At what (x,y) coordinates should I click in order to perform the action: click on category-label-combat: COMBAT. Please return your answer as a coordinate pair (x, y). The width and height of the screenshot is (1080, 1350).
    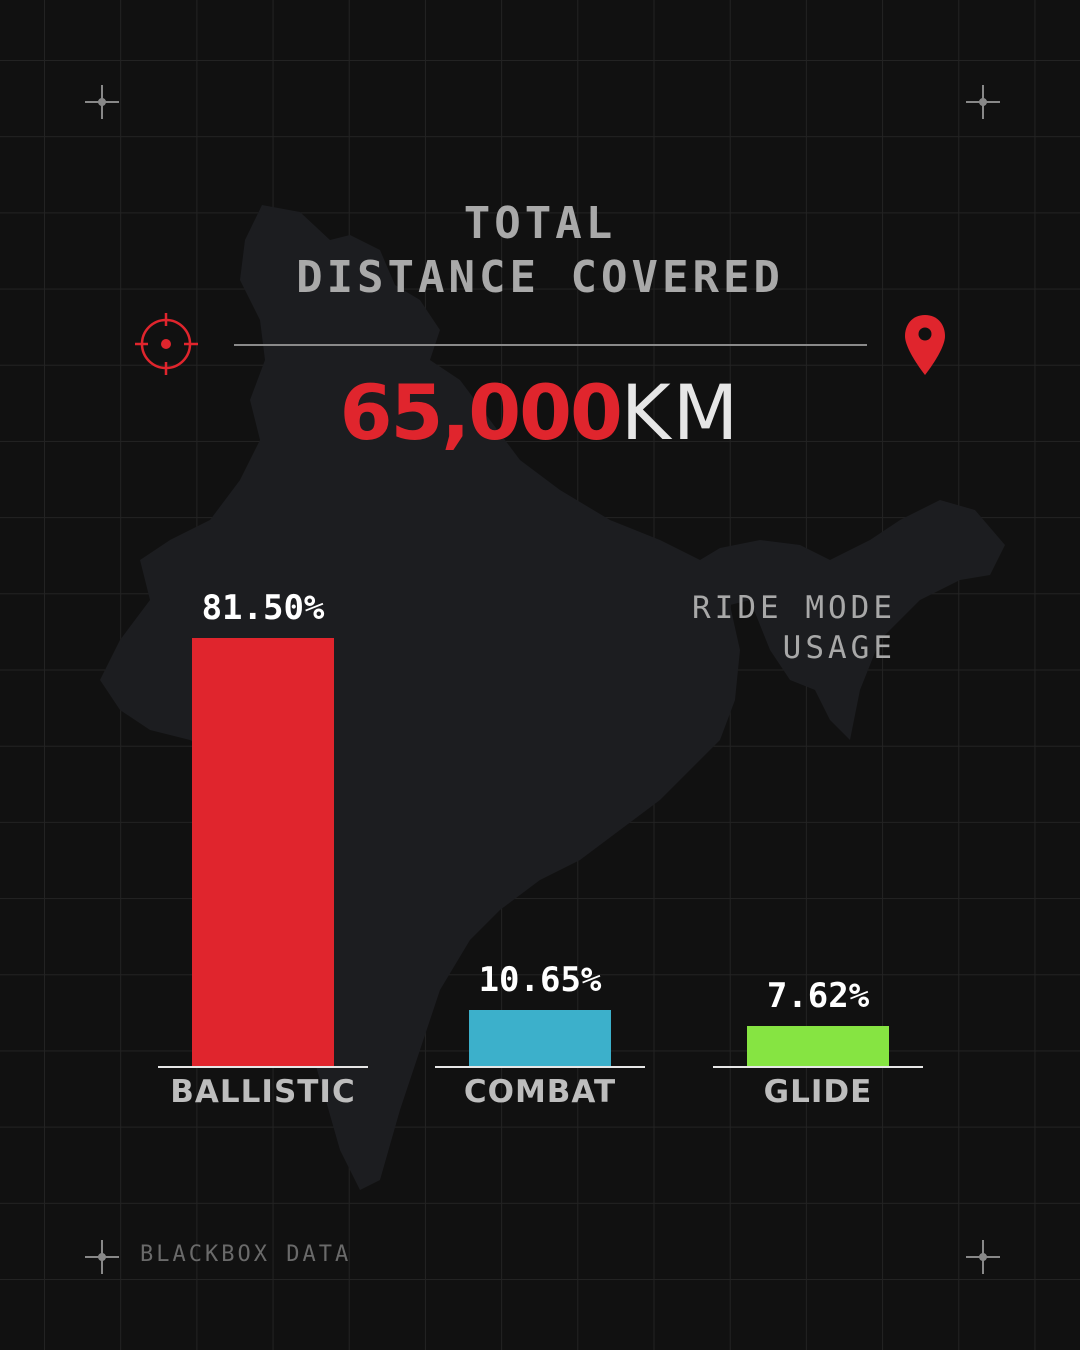
    Looking at the image, I should click on (540, 1092).